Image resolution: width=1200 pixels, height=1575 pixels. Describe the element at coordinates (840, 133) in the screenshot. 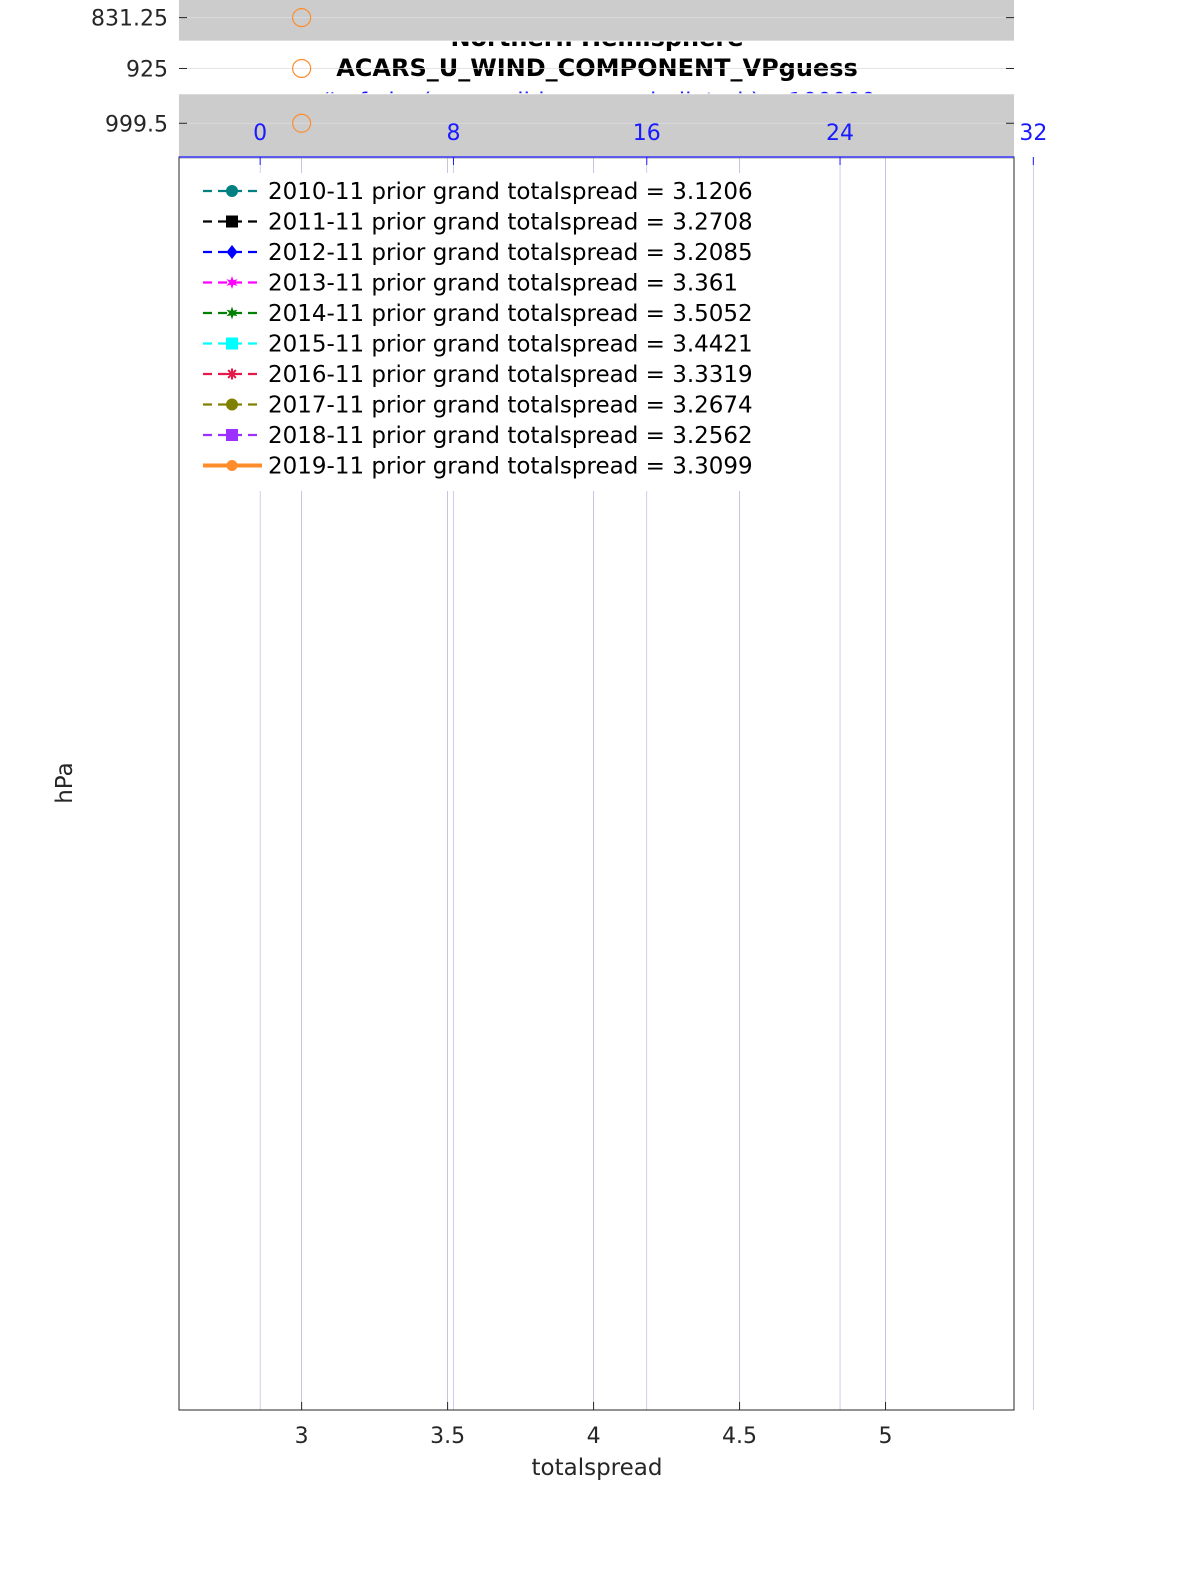

I see `top-tick-label: 24` at that location.